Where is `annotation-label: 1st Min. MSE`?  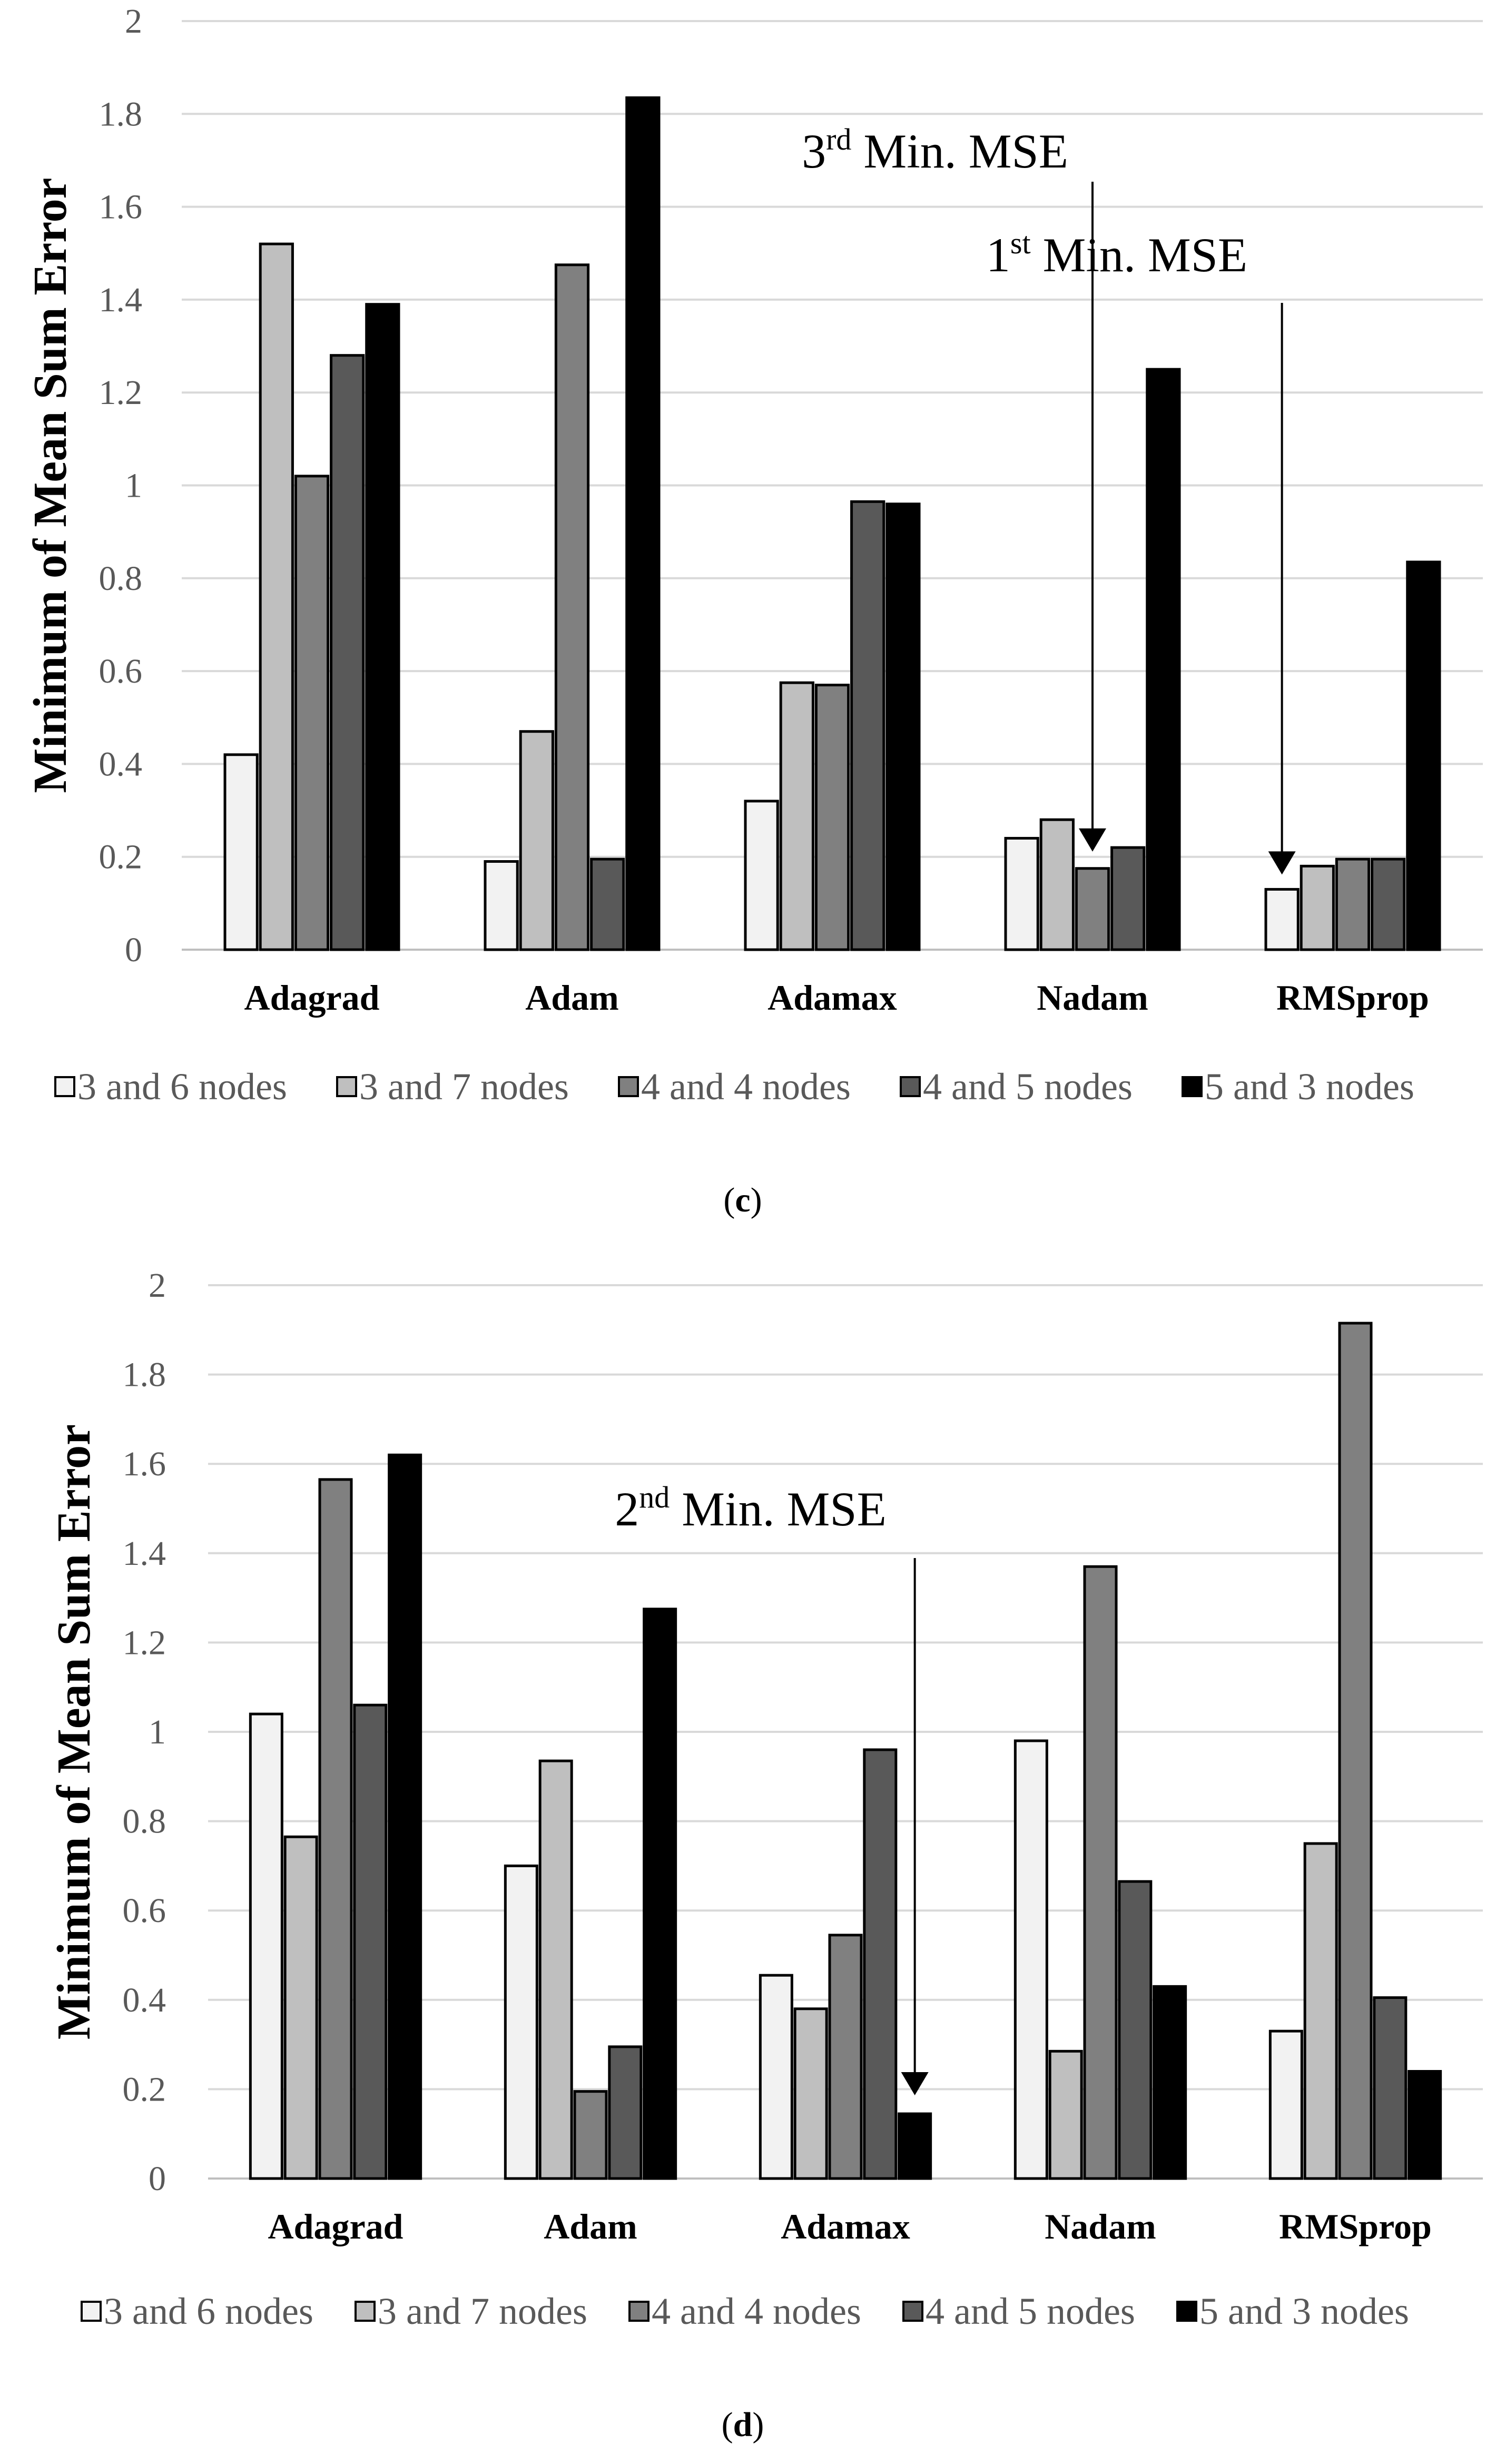
annotation-label: 1st Min. MSE is located at coordinates (1116, 254).